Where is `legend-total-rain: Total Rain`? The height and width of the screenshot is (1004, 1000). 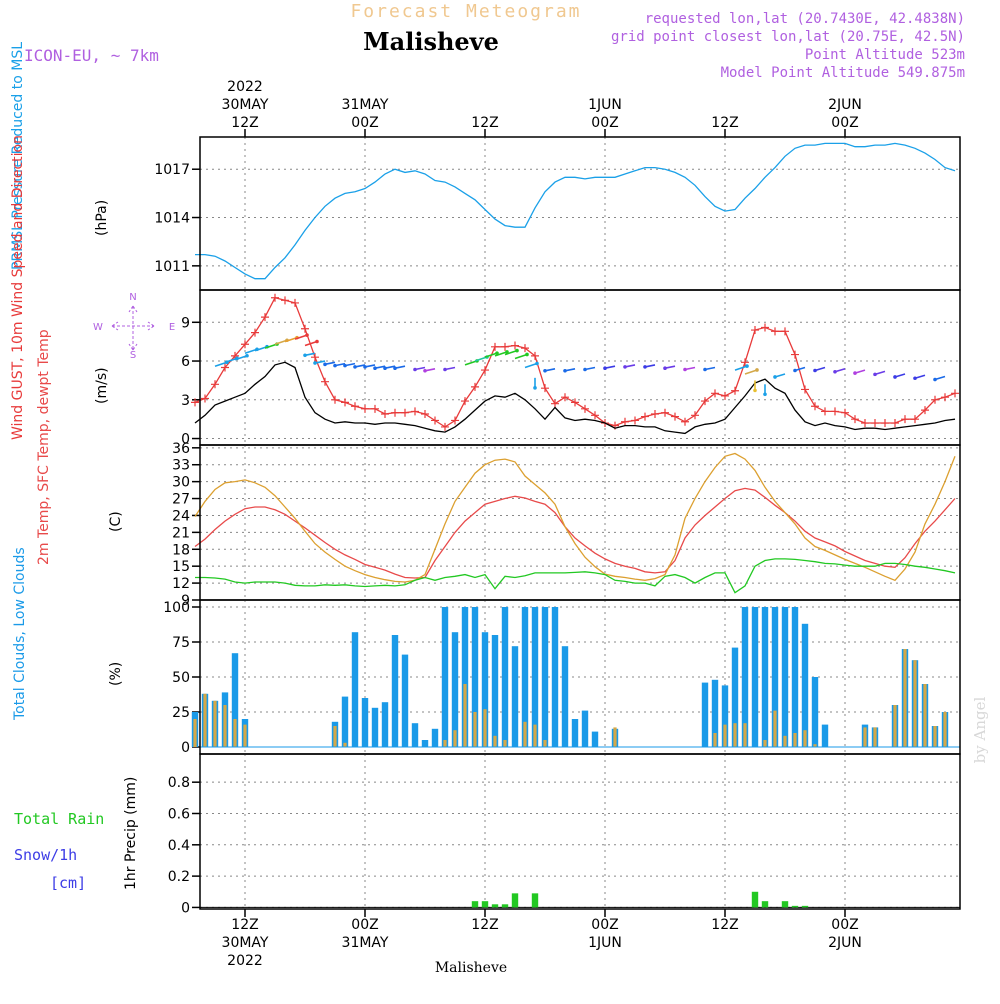
legend-total-rain: Total Rain is located at coordinates (59, 819).